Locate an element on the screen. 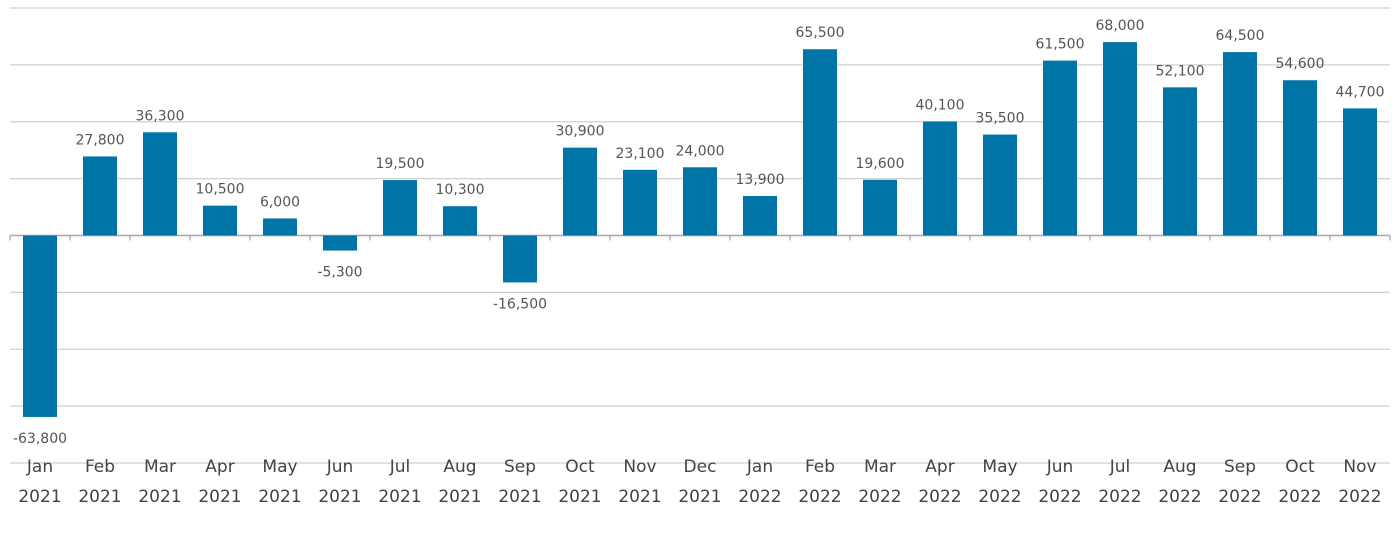 Image resolution: width=1397 pixels, height=537 pixels. data-label: 19,500 is located at coordinates (400, 164).